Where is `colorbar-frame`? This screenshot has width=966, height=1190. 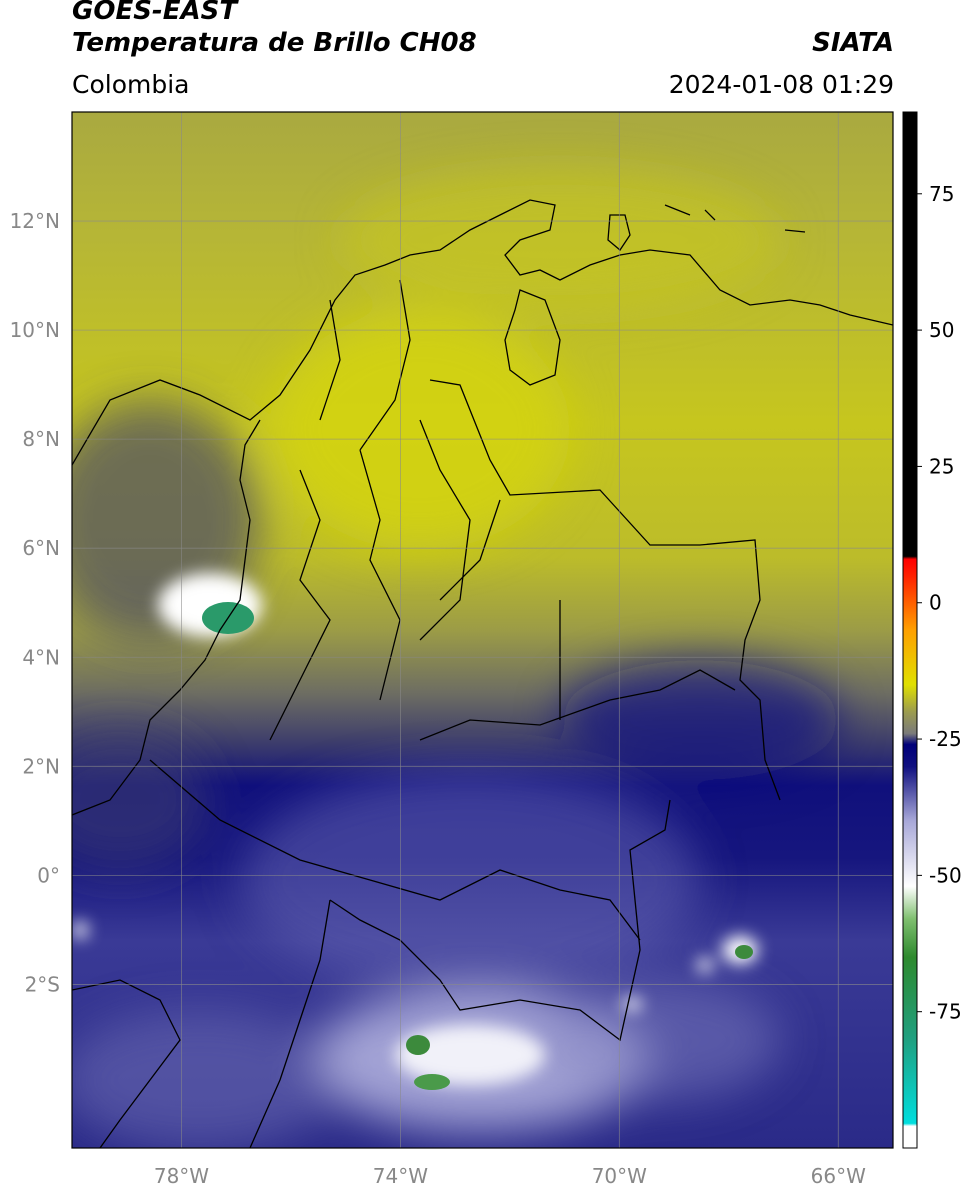 colorbar-frame is located at coordinates (910, 630).